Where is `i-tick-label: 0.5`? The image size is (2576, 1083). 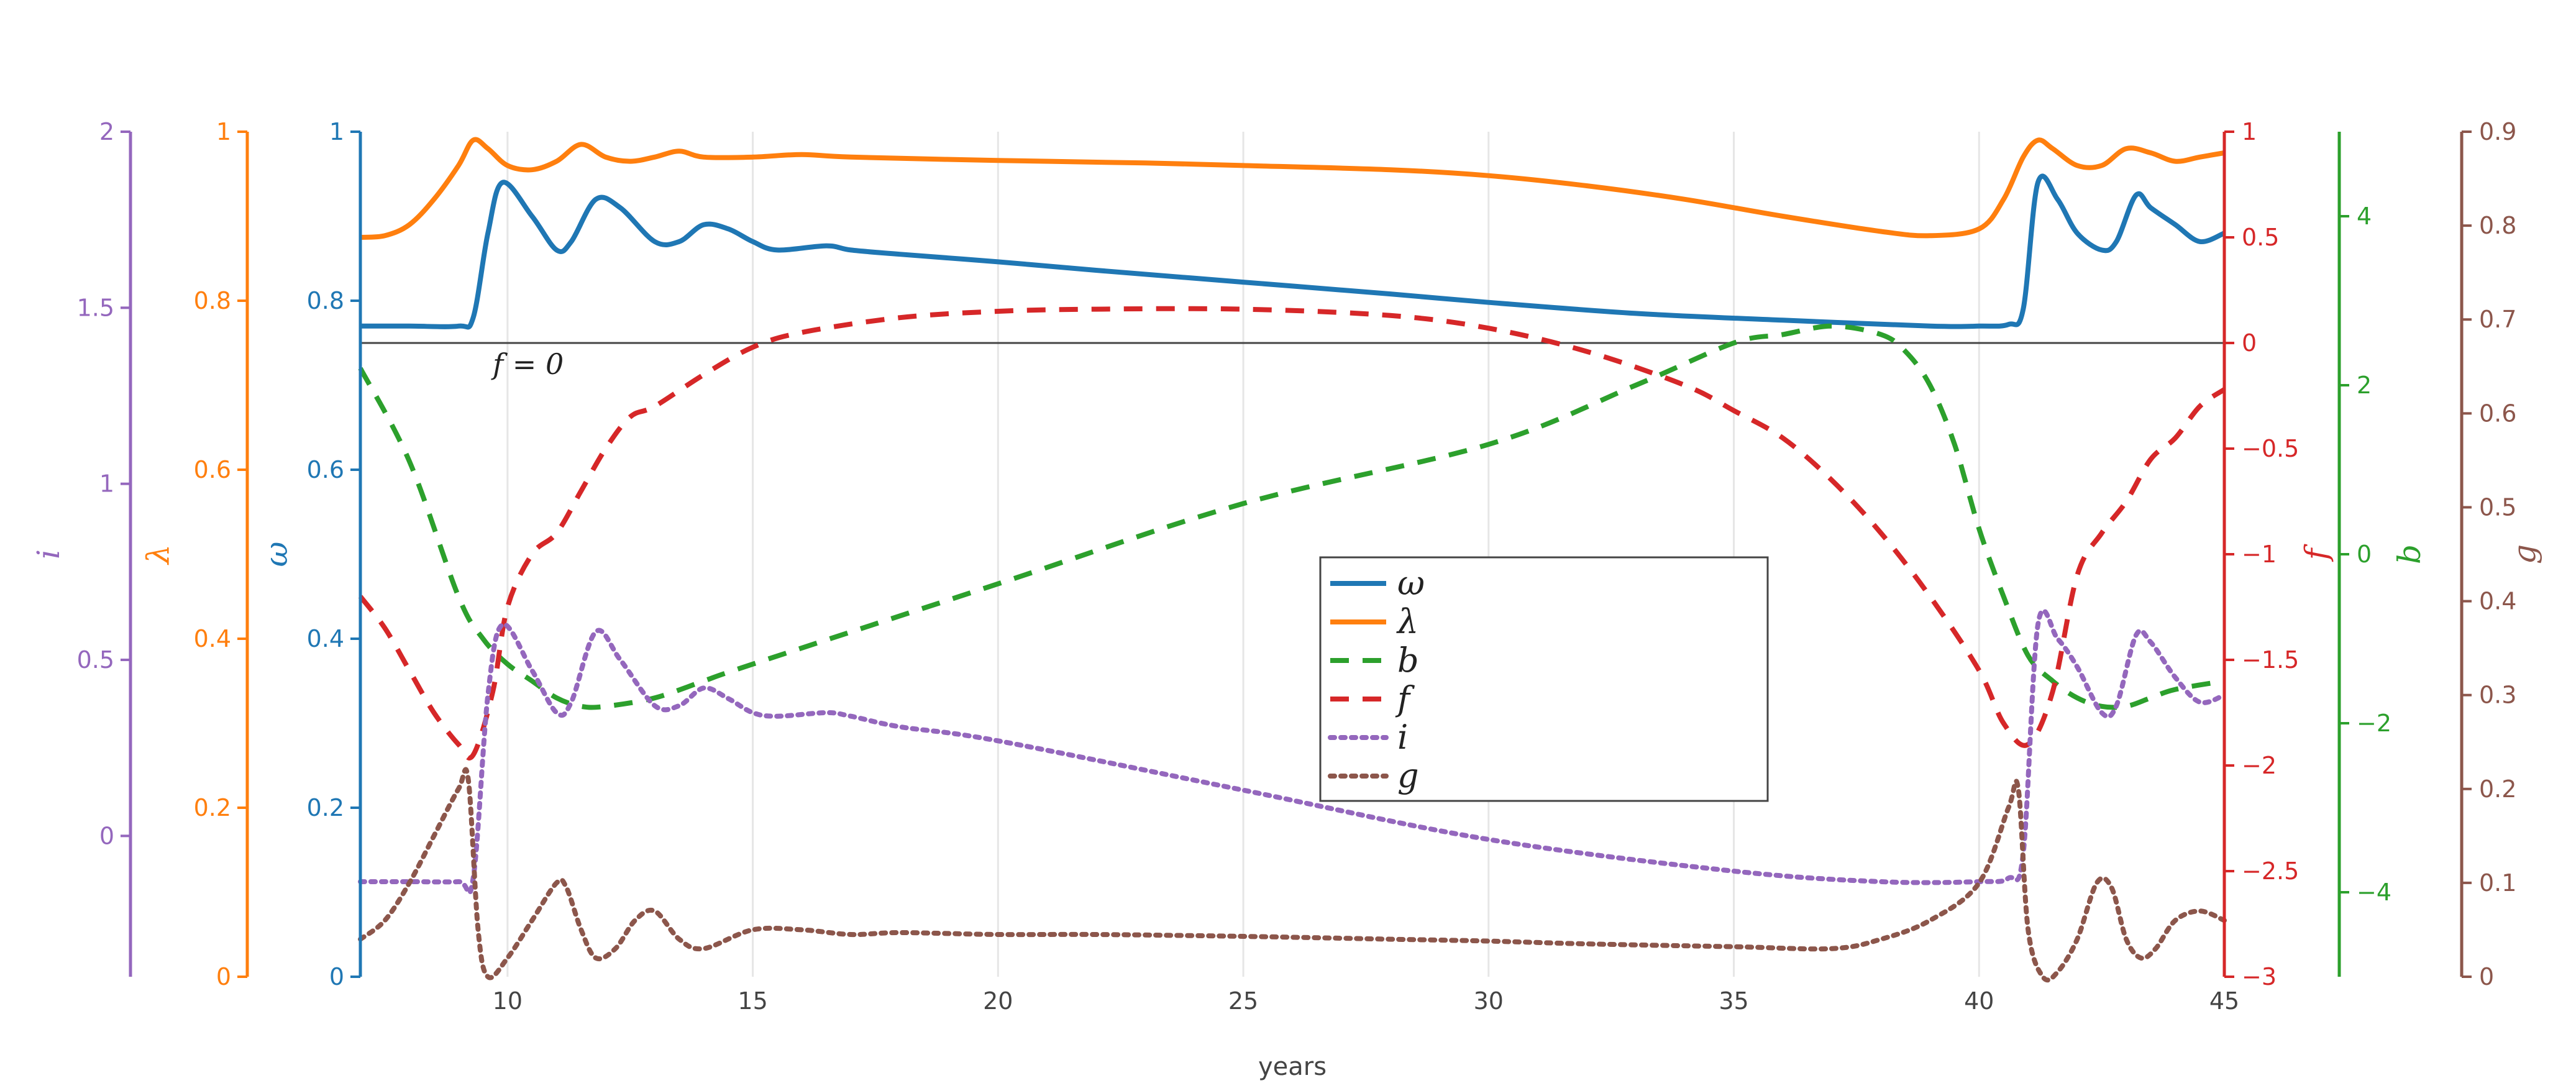 i-tick-label: 0.5 is located at coordinates (95, 660).